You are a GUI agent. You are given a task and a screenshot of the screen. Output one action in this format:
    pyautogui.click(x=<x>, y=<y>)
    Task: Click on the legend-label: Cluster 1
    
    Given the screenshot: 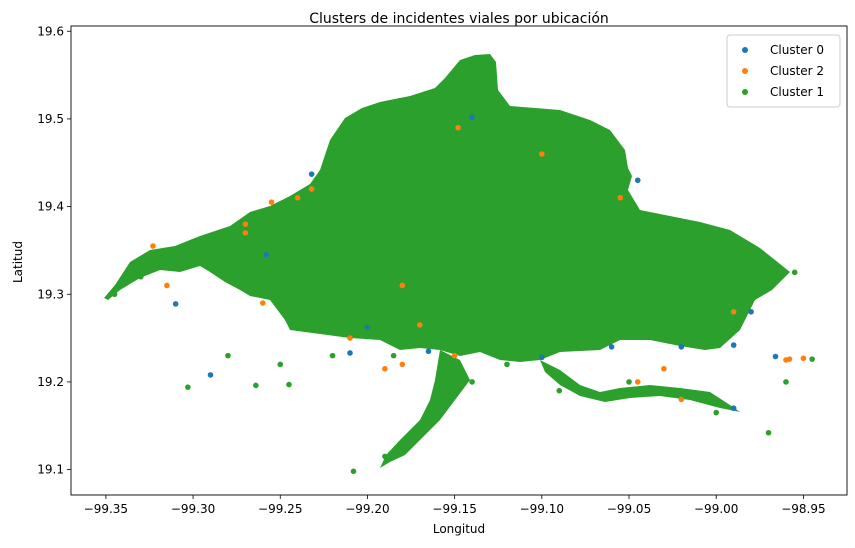 What is the action you would take?
    pyautogui.click(x=797, y=92)
    